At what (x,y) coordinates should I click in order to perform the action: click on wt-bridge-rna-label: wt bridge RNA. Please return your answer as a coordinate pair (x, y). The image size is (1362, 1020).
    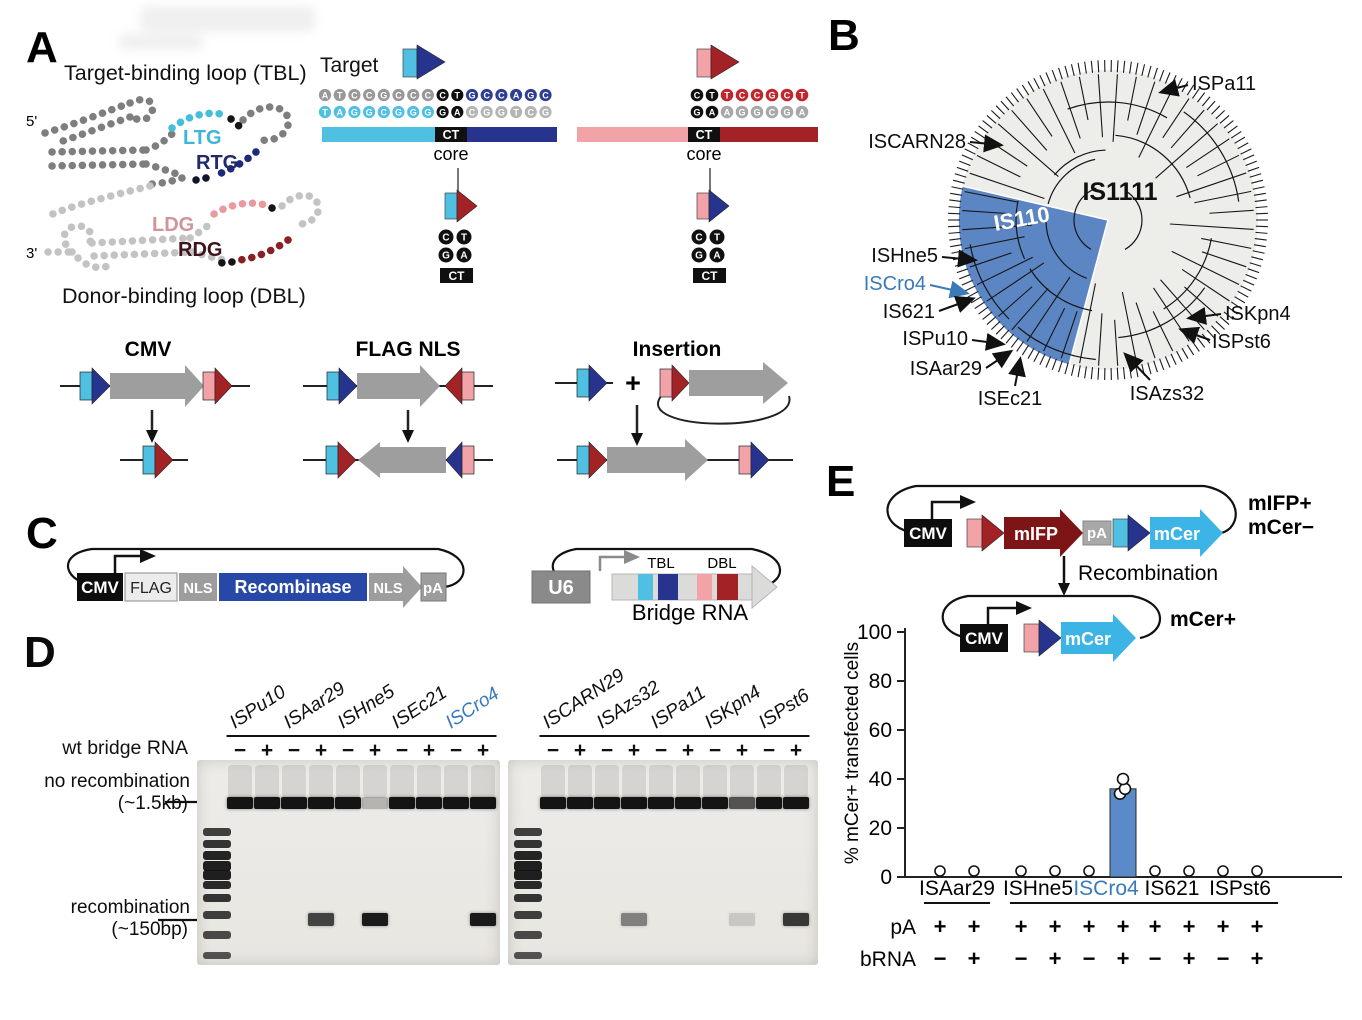
    Looking at the image, I should click on (125, 748).